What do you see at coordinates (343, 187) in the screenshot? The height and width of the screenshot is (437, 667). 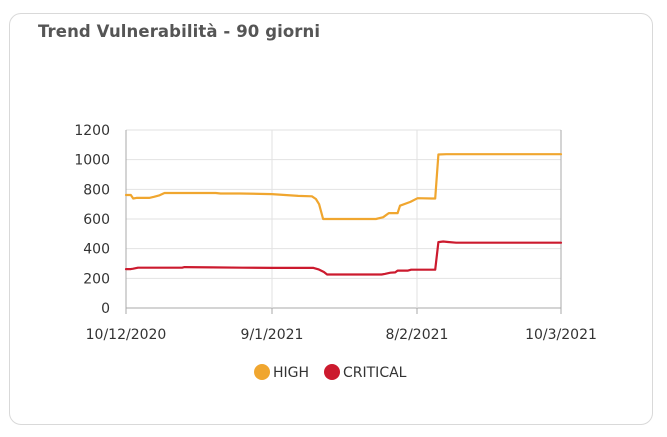 I see `series-line-high` at bounding box center [343, 187].